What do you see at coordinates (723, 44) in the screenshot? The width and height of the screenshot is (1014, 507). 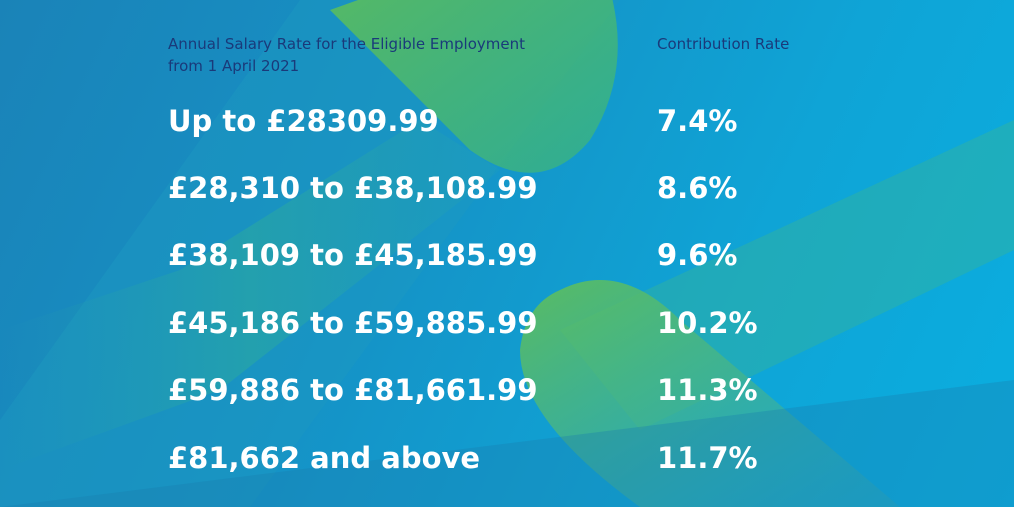 I see `rate-column-header: Contribution Rate` at bounding box center [723, 44].